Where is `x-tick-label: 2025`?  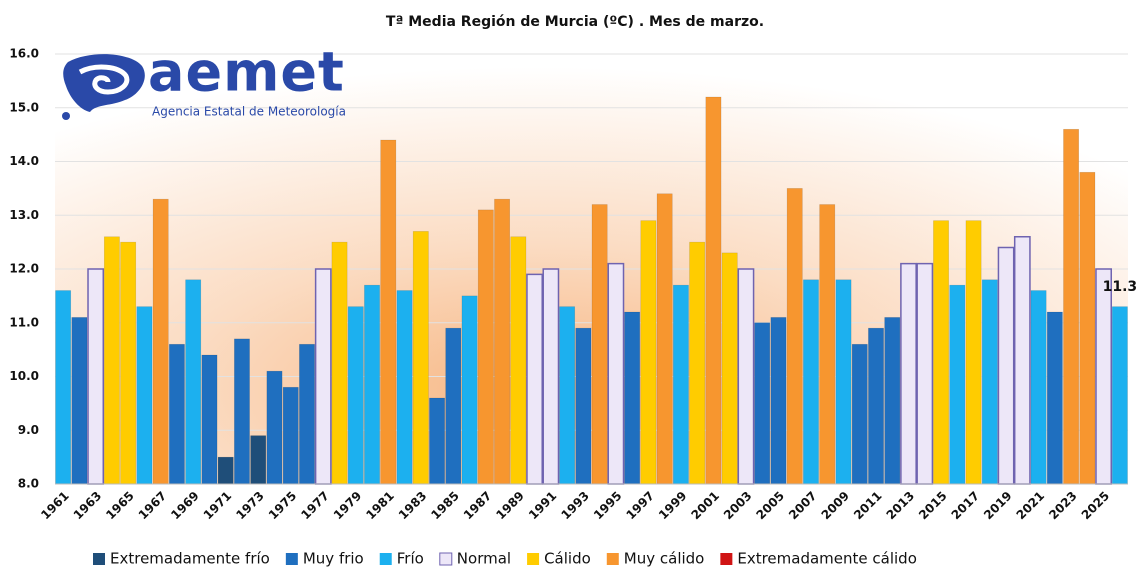
x-tick-label: 2025 is located at coordinates (1096, 506).